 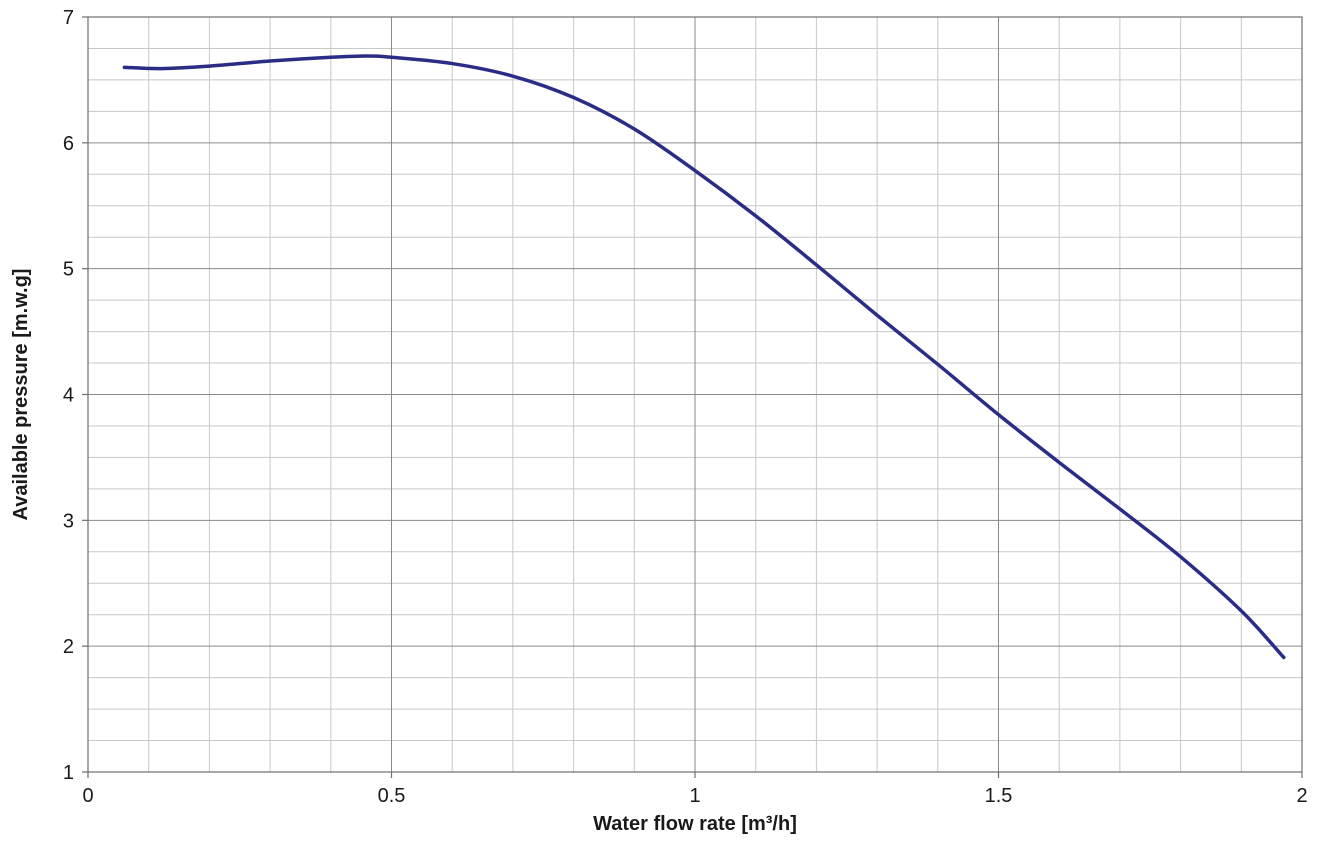 I want to click on y-tick-label: 1, so click(x=68, y=773).